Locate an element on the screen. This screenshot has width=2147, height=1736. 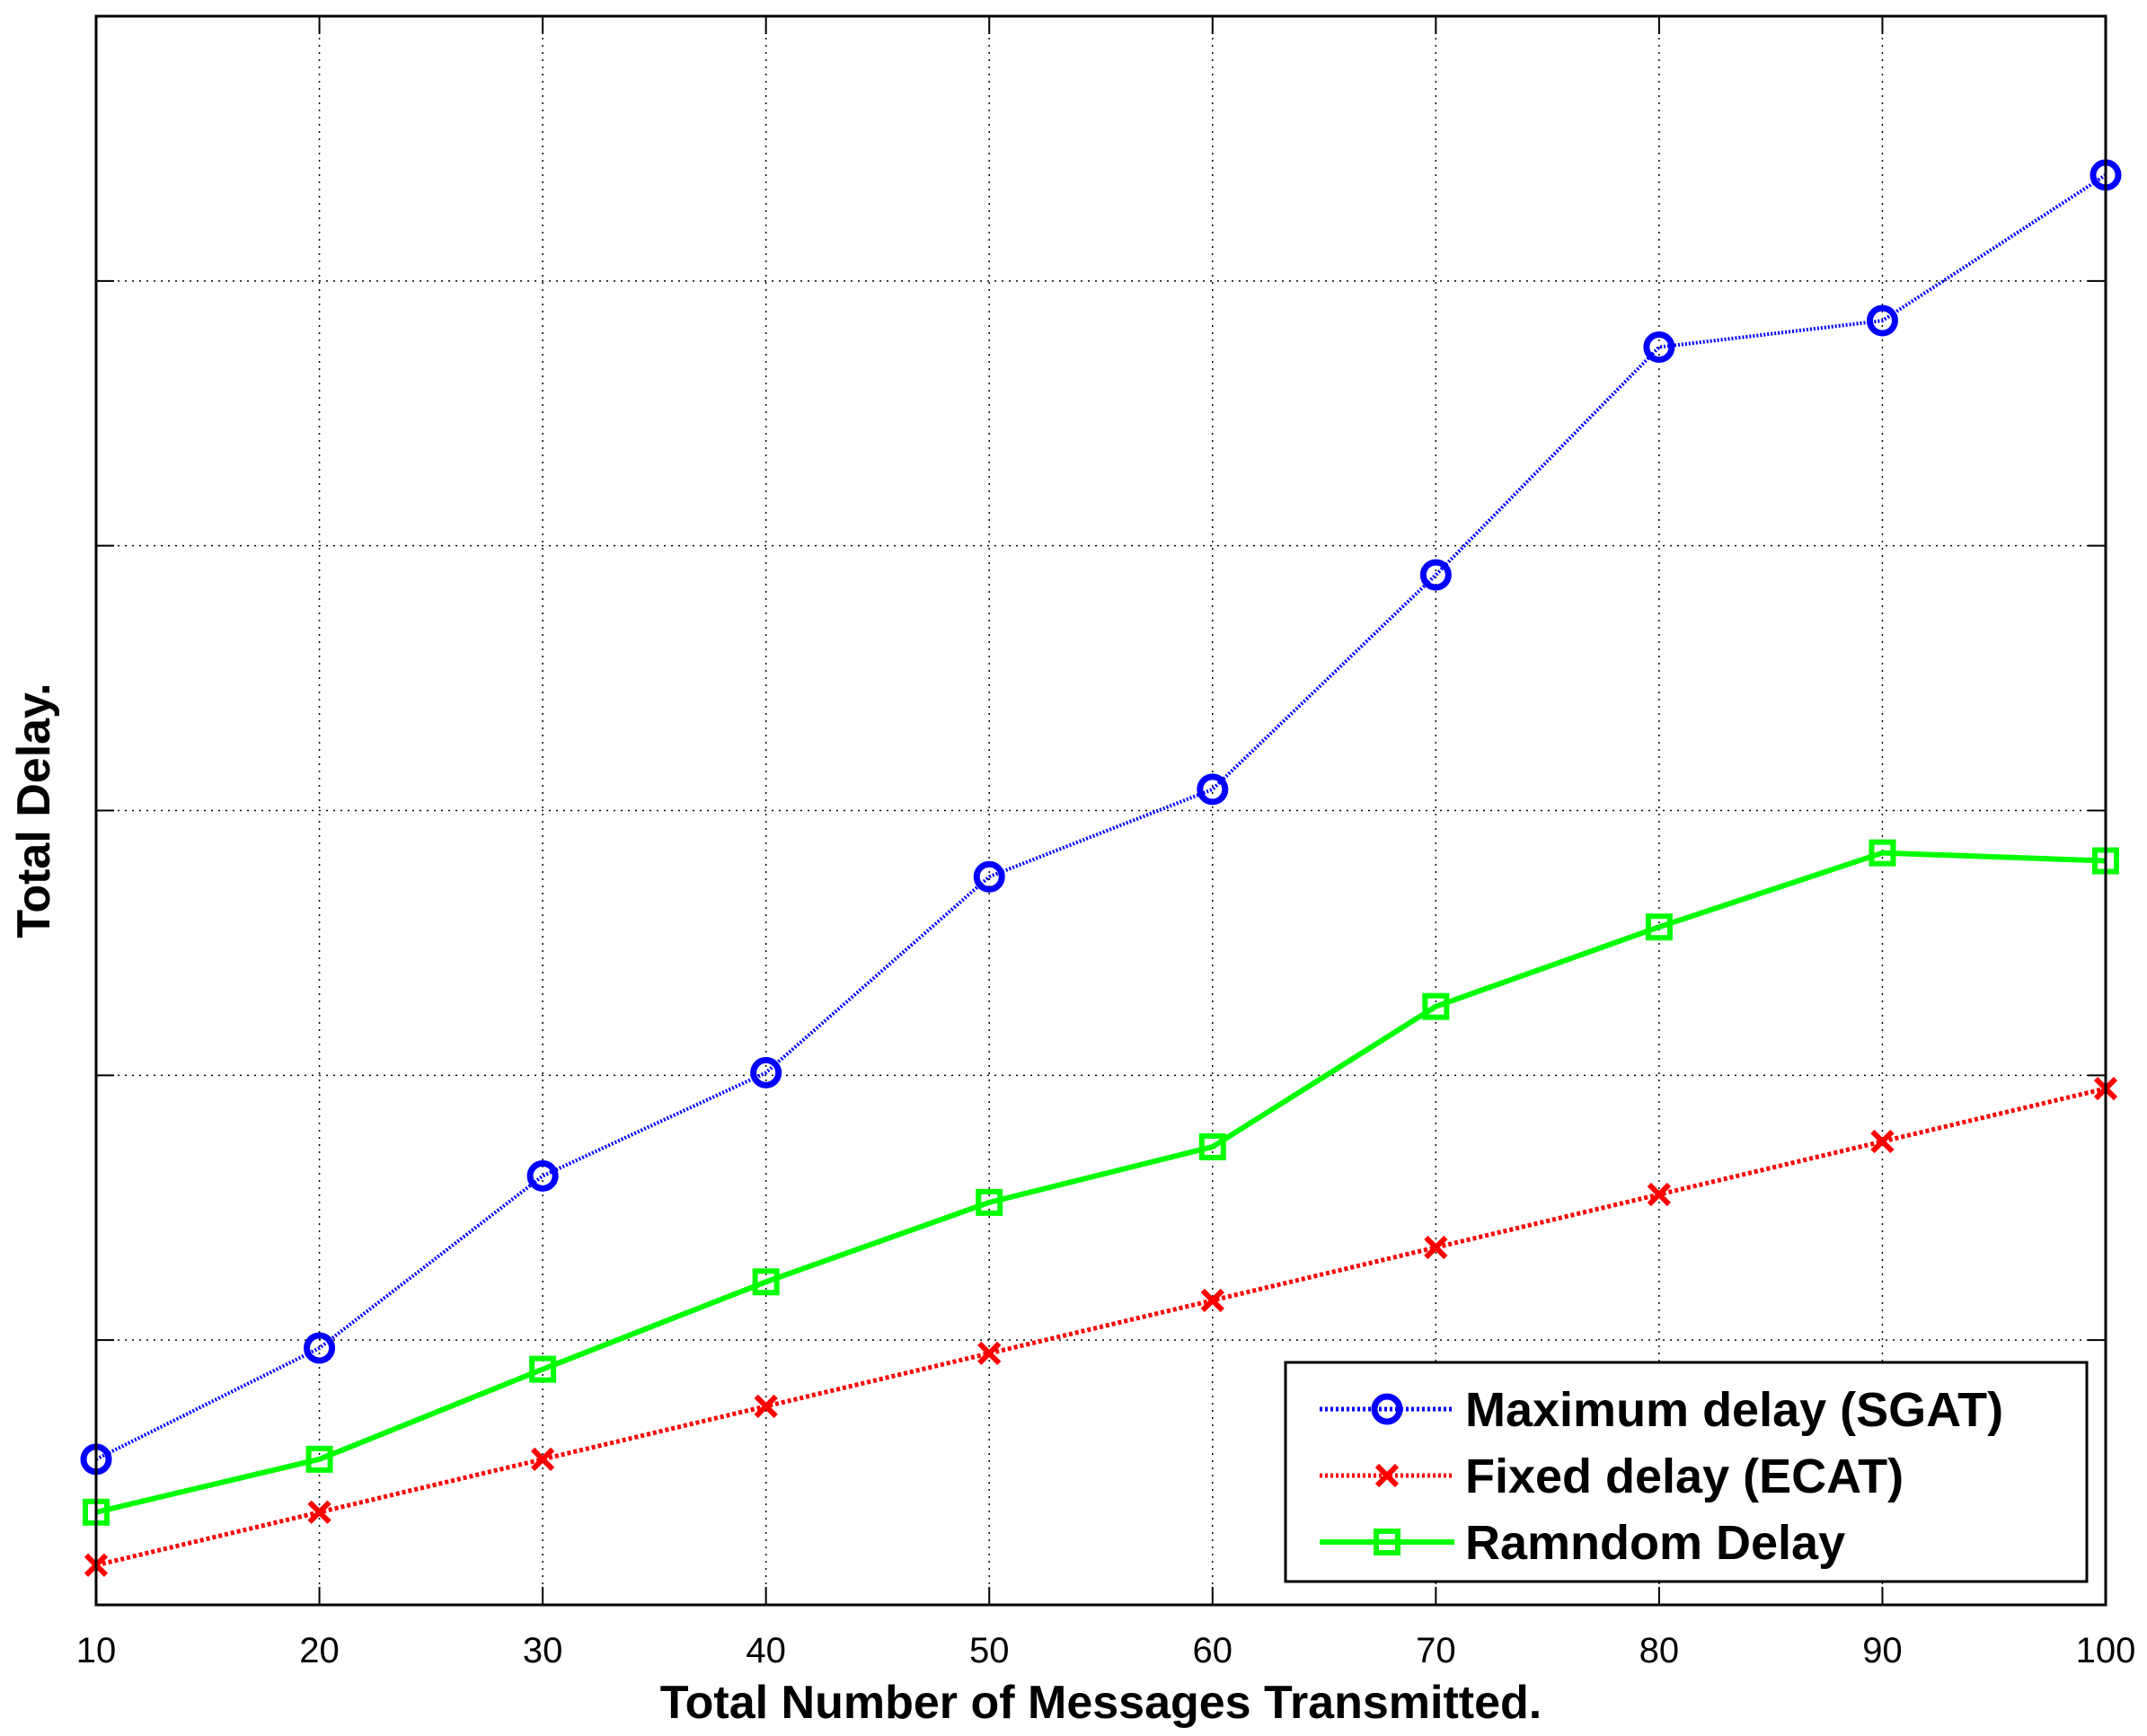
legend-item: Maximum delay (SGAT) is located at coordinates (1661, 1410).